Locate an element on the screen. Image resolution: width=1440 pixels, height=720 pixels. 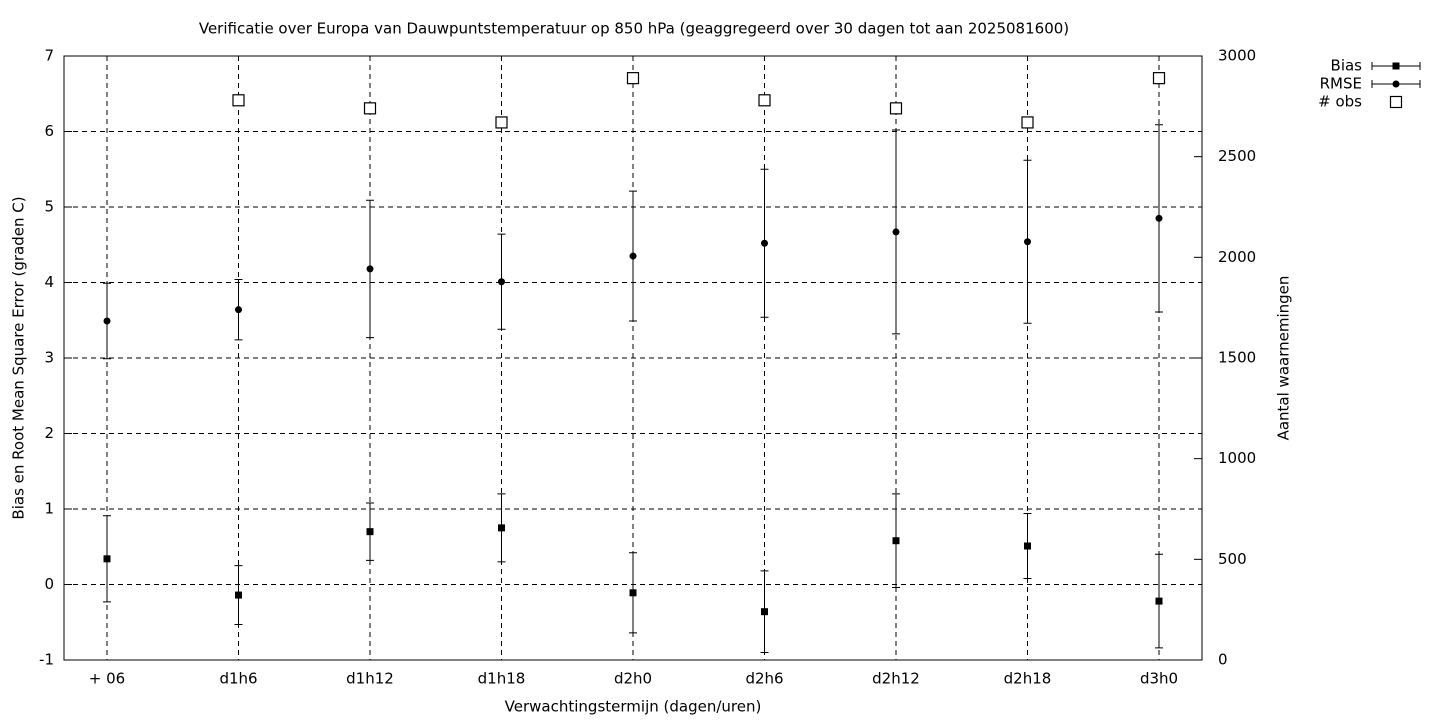
y-tick-label: 0 is located at coordinates (49, 584).